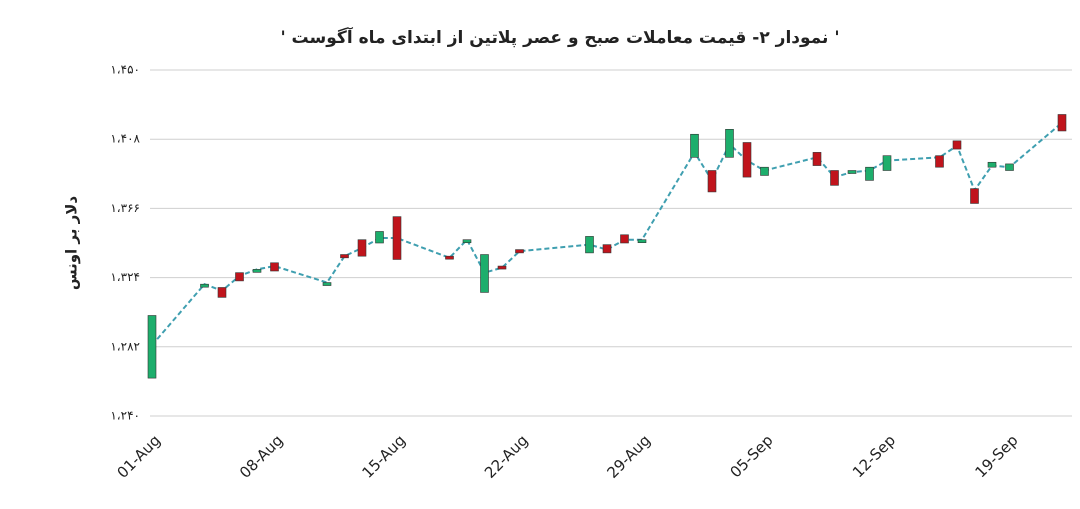 This screenshot has height=509, width=1080. I want to click on y-tick-label: ۱،۳۶۶, so click(125, 208).